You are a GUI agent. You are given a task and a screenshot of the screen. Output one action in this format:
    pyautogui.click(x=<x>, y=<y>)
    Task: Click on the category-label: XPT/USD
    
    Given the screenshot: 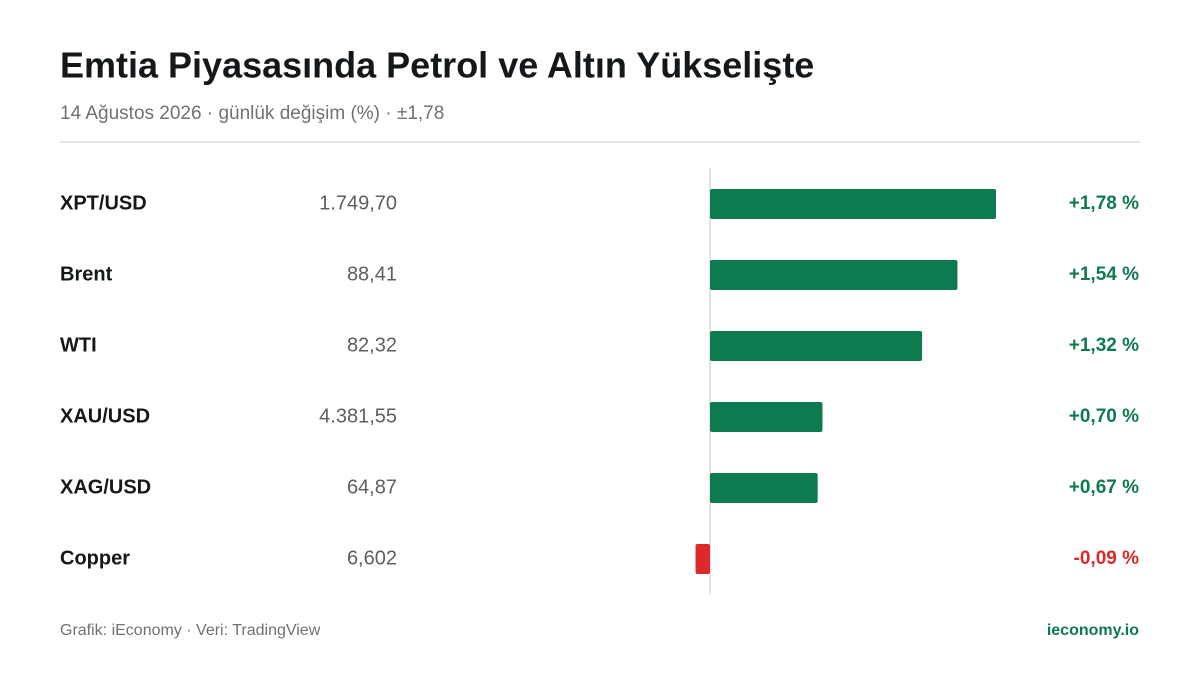 What is the action you would take?
    pyautogui.click(x=103, y=203)
    